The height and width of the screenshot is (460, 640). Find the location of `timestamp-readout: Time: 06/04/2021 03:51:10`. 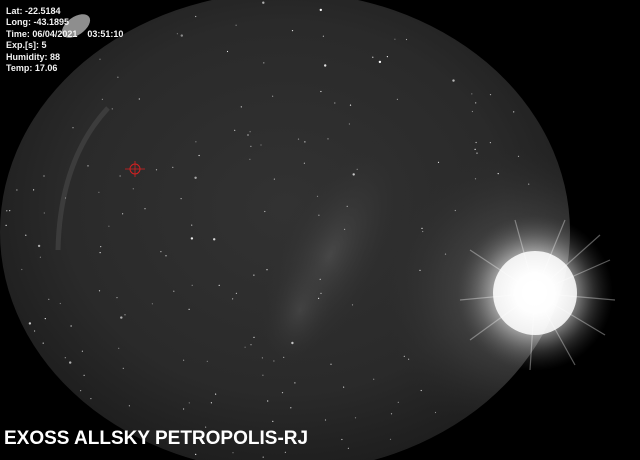

timestamp-readout: Time: 06/04/2021 03:51:10 is located at coordinates (65, 33).